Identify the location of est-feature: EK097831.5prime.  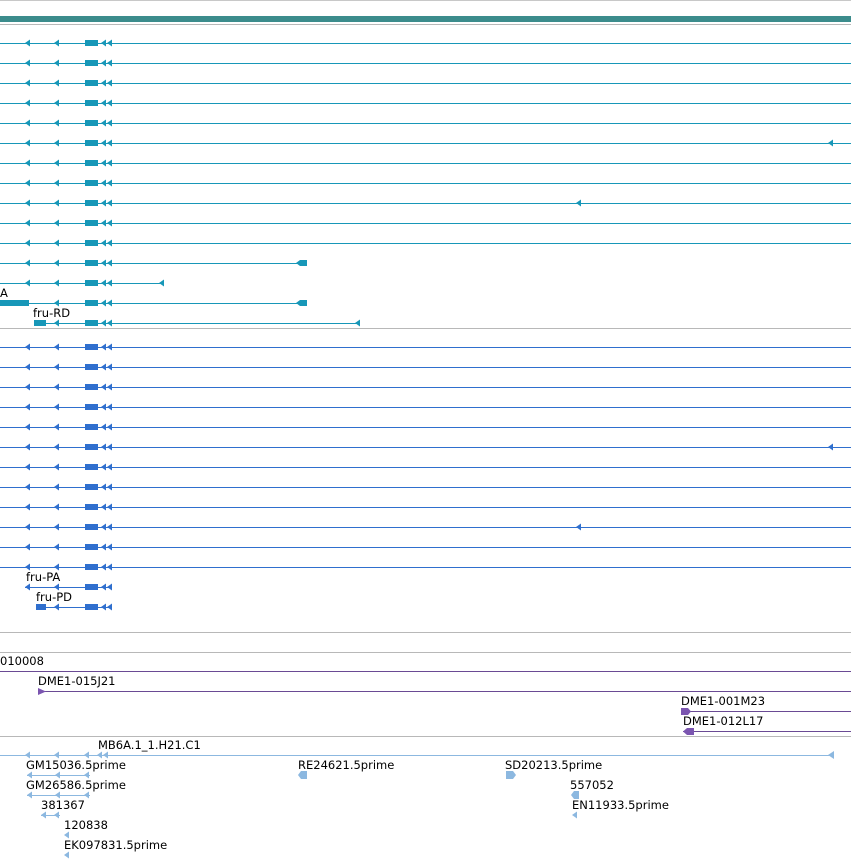
(115, 848).